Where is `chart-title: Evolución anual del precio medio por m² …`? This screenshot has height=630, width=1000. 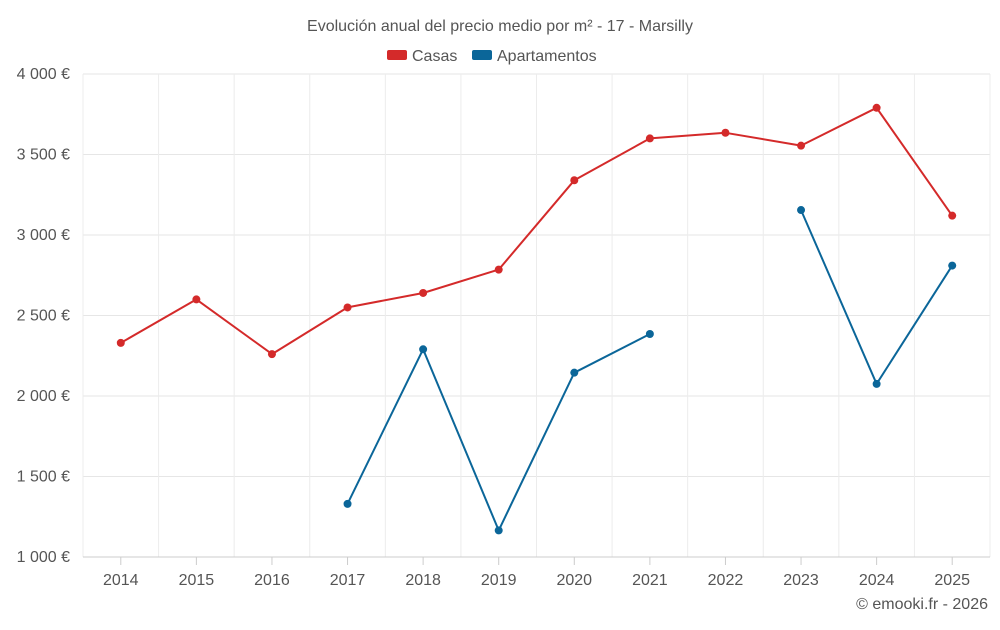
chart-title: Evolución anual del precio medio por m² … is located at coordinates (500, 26).